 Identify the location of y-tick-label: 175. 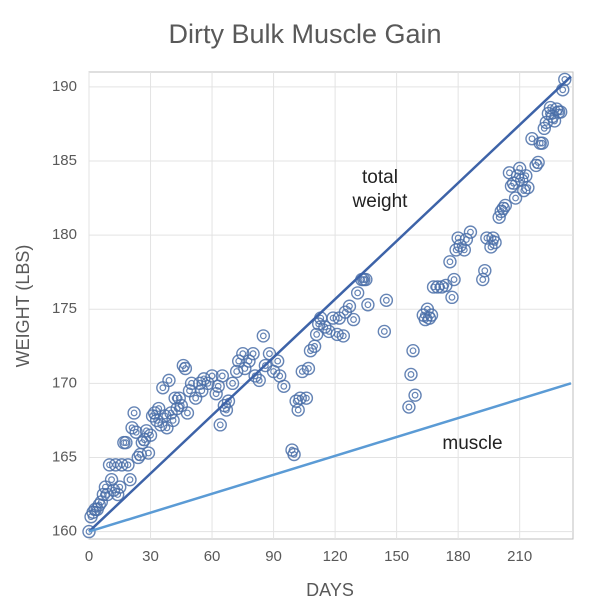
(64, 308).